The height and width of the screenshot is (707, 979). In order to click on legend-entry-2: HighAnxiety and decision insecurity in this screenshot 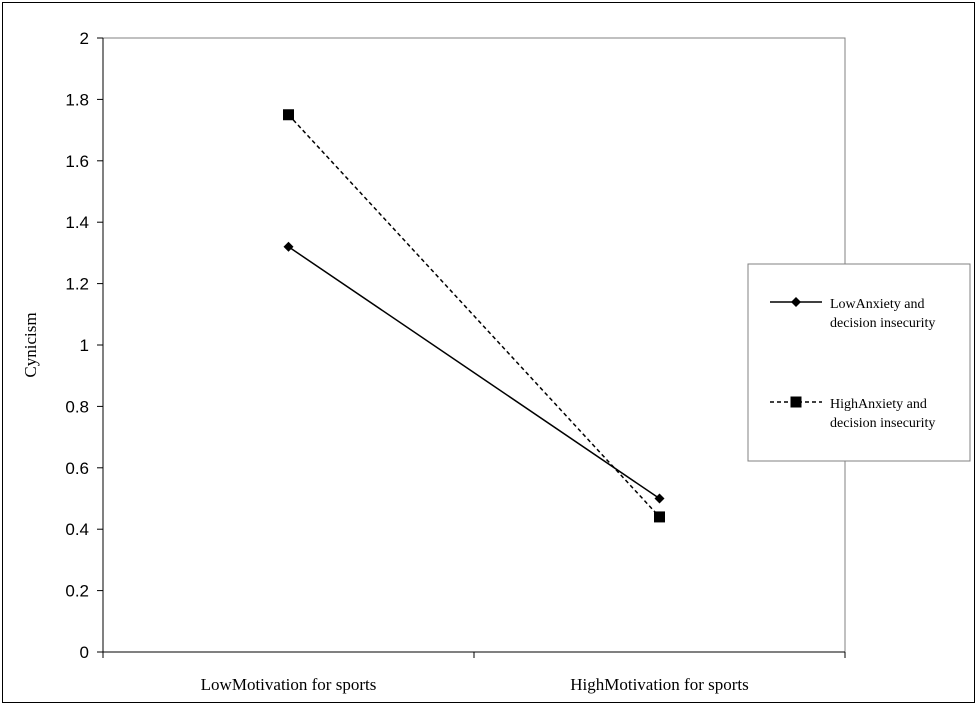, I will do `click(852, 413)`.